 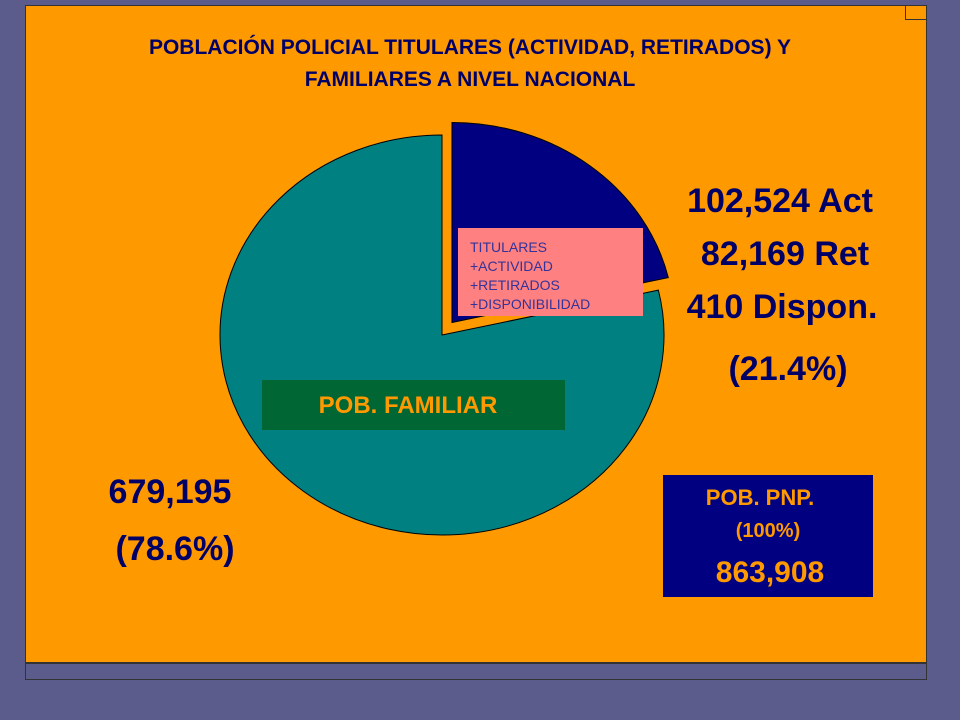 What do you see at coordinates (787, 369) in the screenshot?
I see `value-label: (21.4%)` at bounding box center [787, 369].